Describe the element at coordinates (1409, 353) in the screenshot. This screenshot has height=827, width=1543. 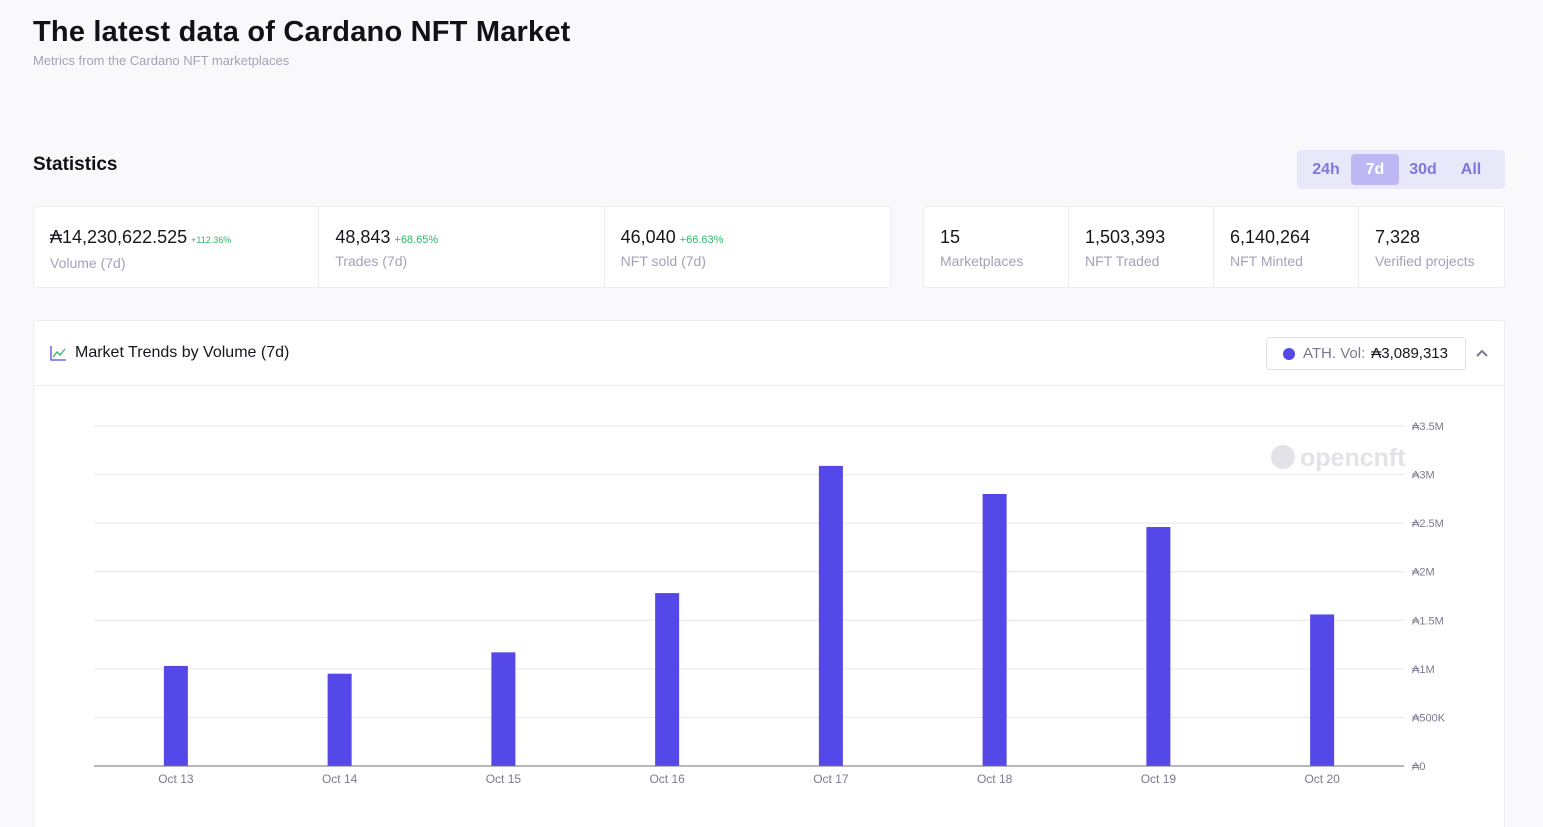
I see `ath-value: ₳3,089,313` at that location.